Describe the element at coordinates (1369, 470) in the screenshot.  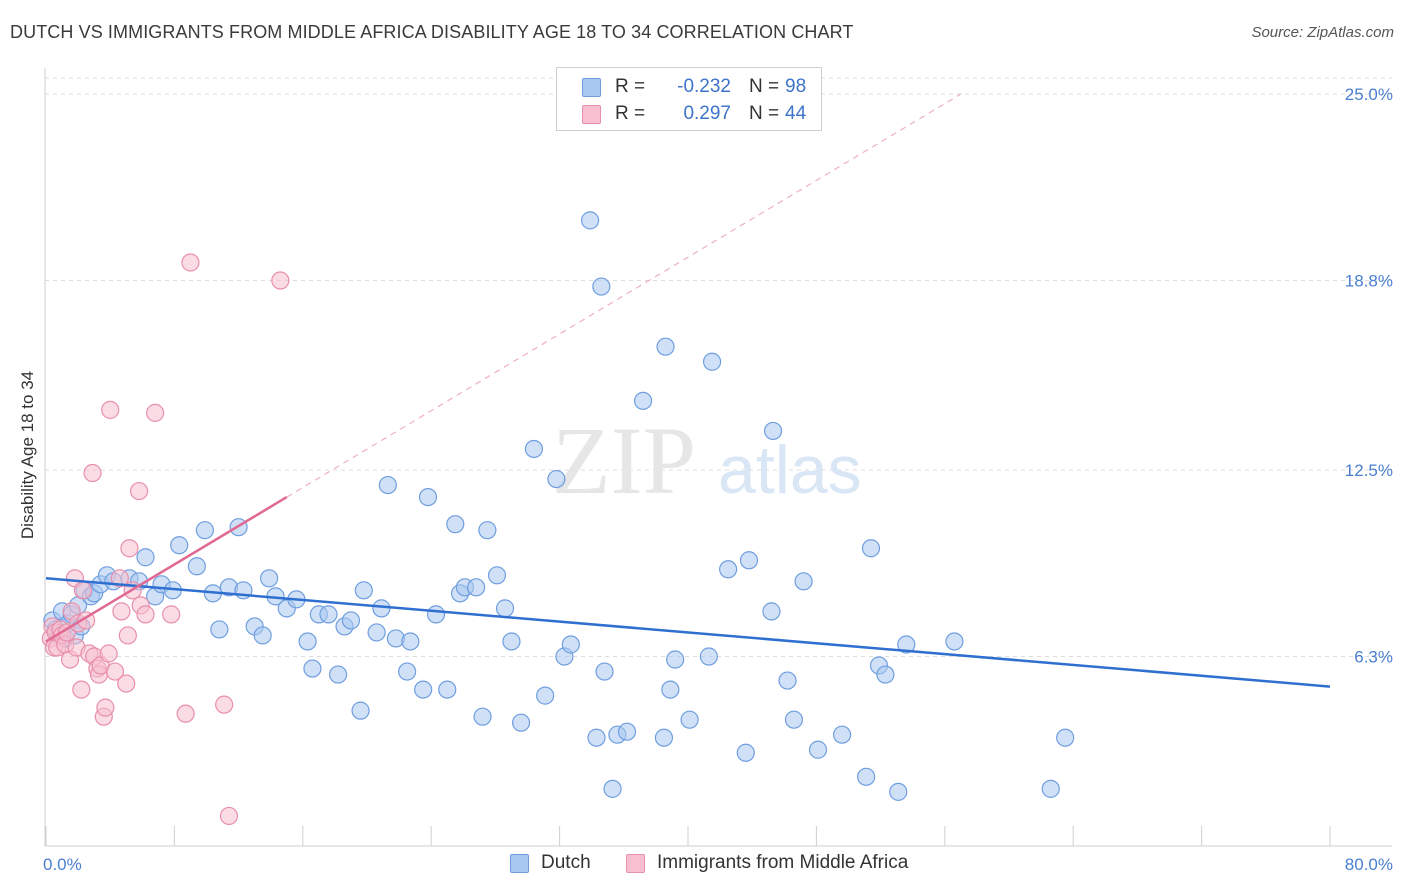
I see `y-tick-label: 12.5%` at that location.